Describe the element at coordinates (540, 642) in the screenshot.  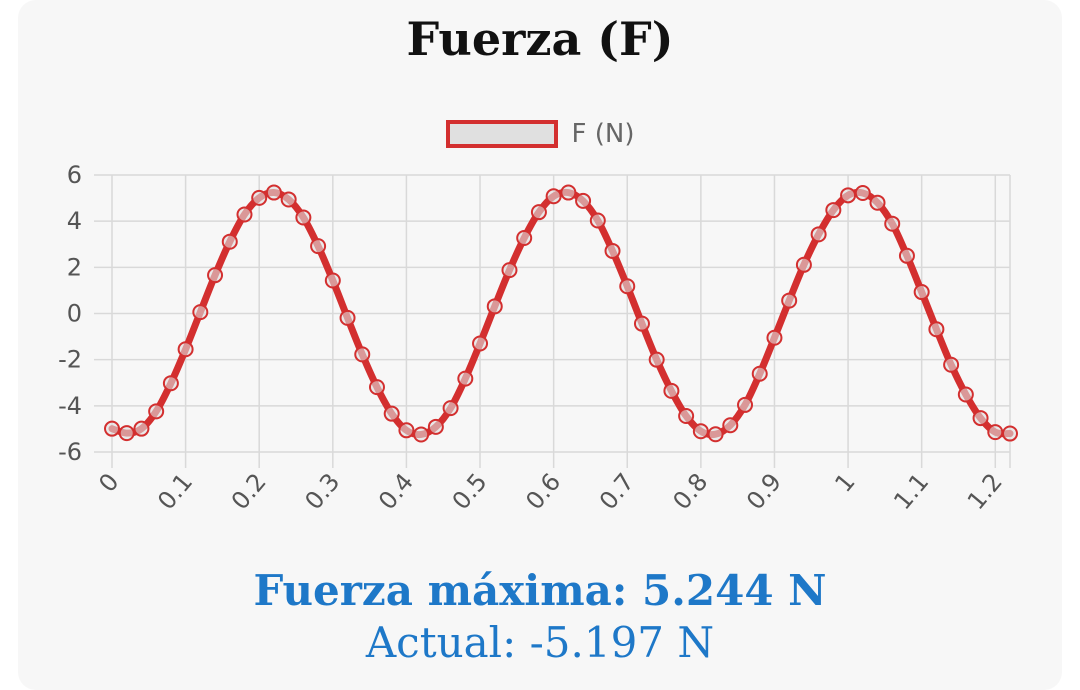
I see `current-force-label: Actual: -5.197 N` at that location.